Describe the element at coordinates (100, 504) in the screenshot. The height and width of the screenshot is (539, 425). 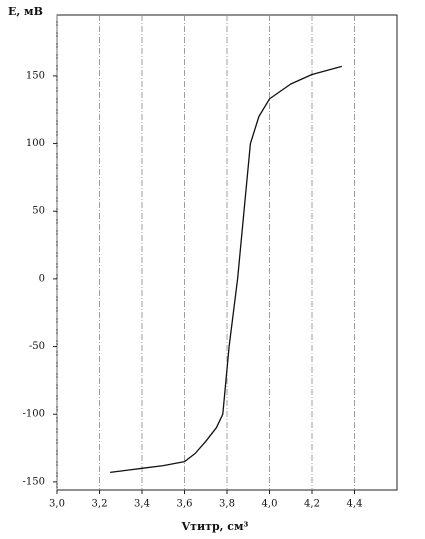
I see `x-tick-label: 3,2` at that location.